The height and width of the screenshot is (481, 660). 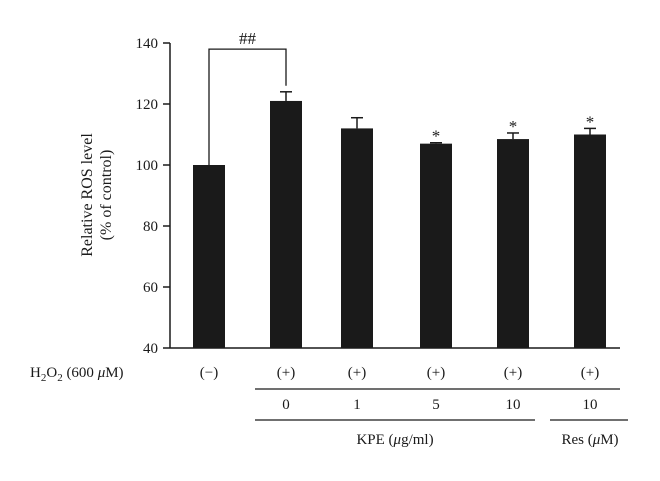 What do you see at coordinates (106, 195) in the screenshot?
I see `y-axis-title-line2: (% of control)` at bounding box center [106, 195].